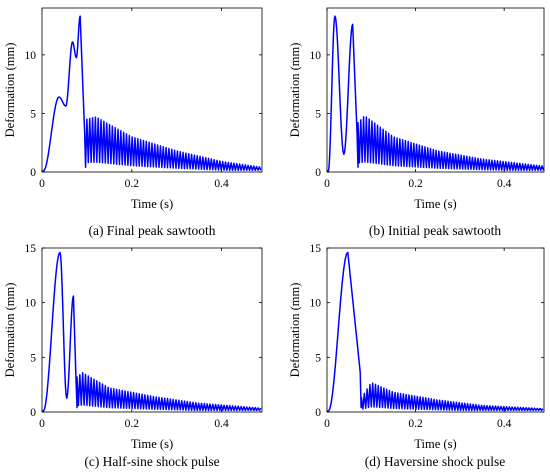 The height and width of the screenshot is (475, 550). I want to click on panel-c-ytick-label: 5, so click(33, 358).